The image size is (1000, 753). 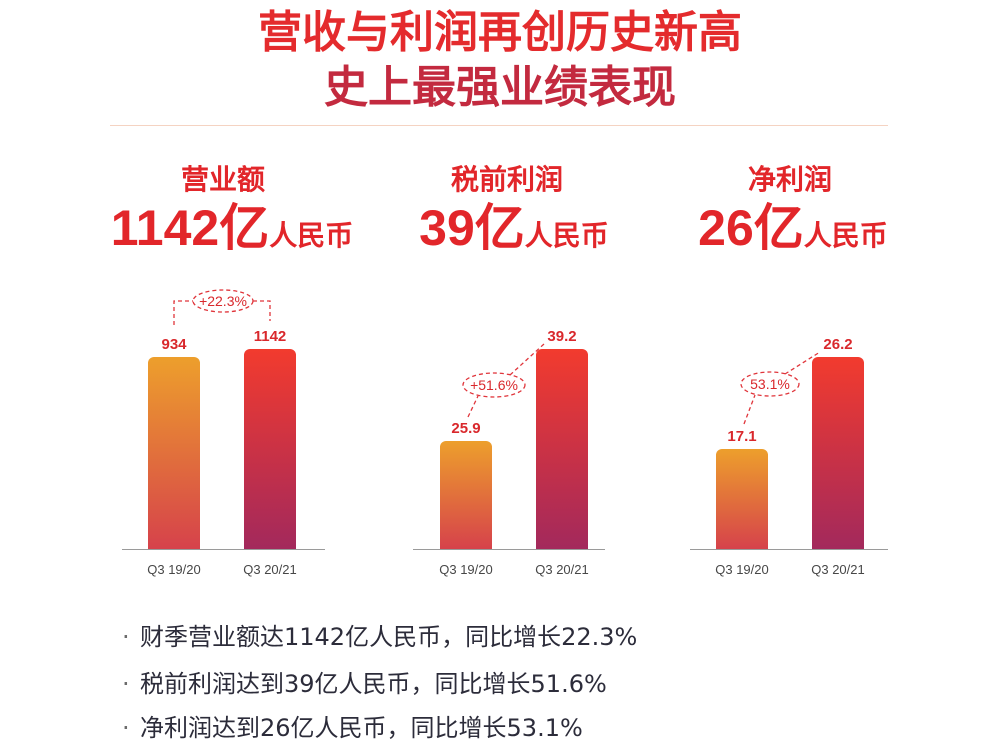 What do you see at coordinates (174, 344) in the screenshot?
I see `value-label-q3-19-20: 934` at bounding box center [174, 344].